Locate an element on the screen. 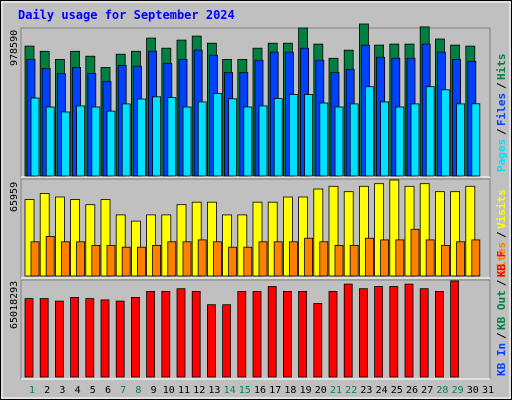 This screenshot has height=400, width=512. x-label-day-15: 15 is located at coordinates (245, 390).